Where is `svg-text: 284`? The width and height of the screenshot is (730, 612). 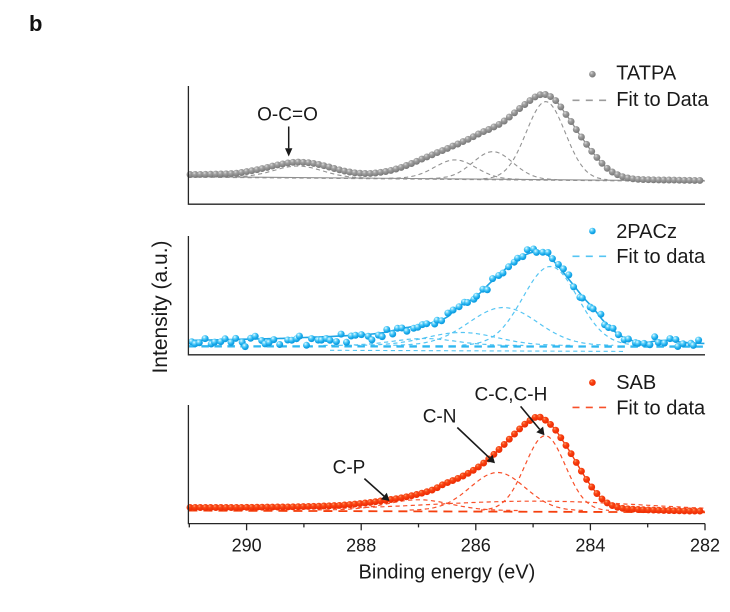 svg-text: 284 is located at coordinates (590, 545).